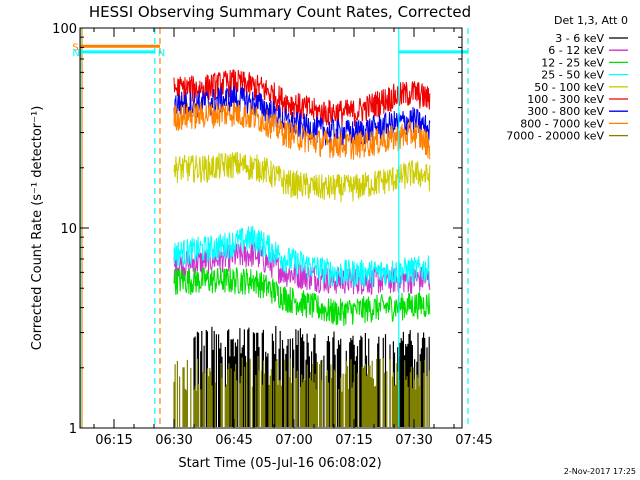 This screenshot has width=640, height=480. Describe the element at coordinates (353, 440) in the screenshot. I see `x-tick-label: 07:15` at that location.